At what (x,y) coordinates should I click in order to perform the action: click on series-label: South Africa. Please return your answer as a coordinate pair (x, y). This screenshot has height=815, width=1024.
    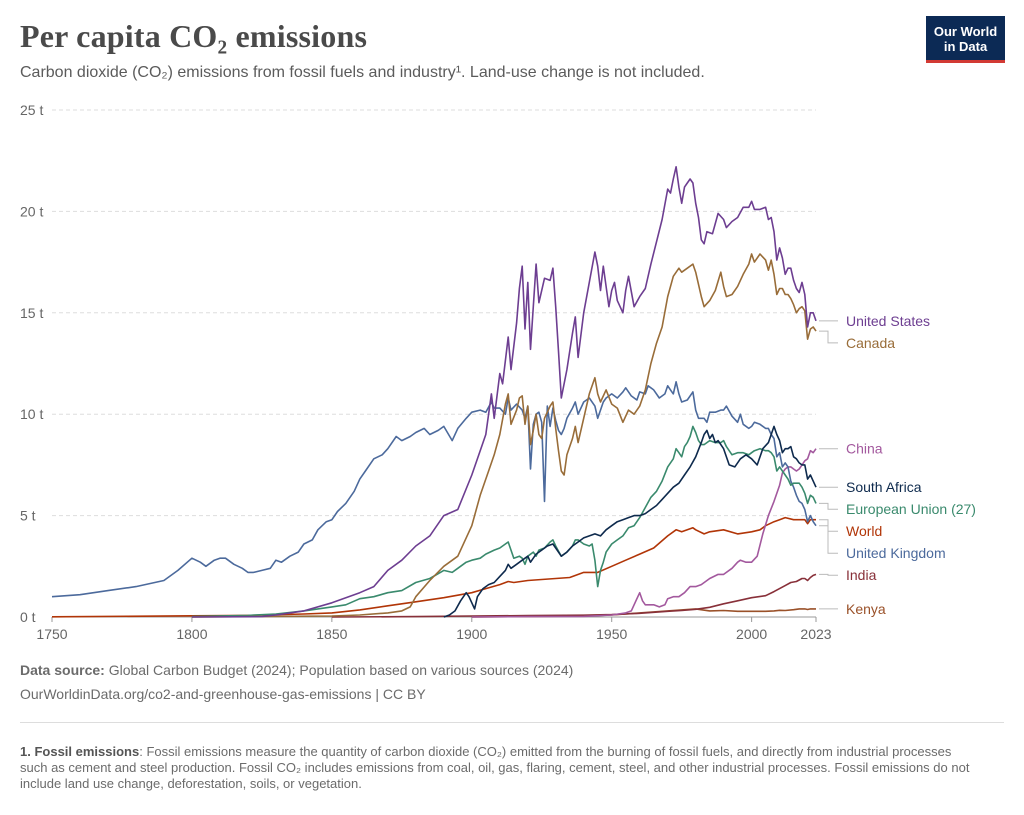
    Looking at the image, I should click on (884, 487).